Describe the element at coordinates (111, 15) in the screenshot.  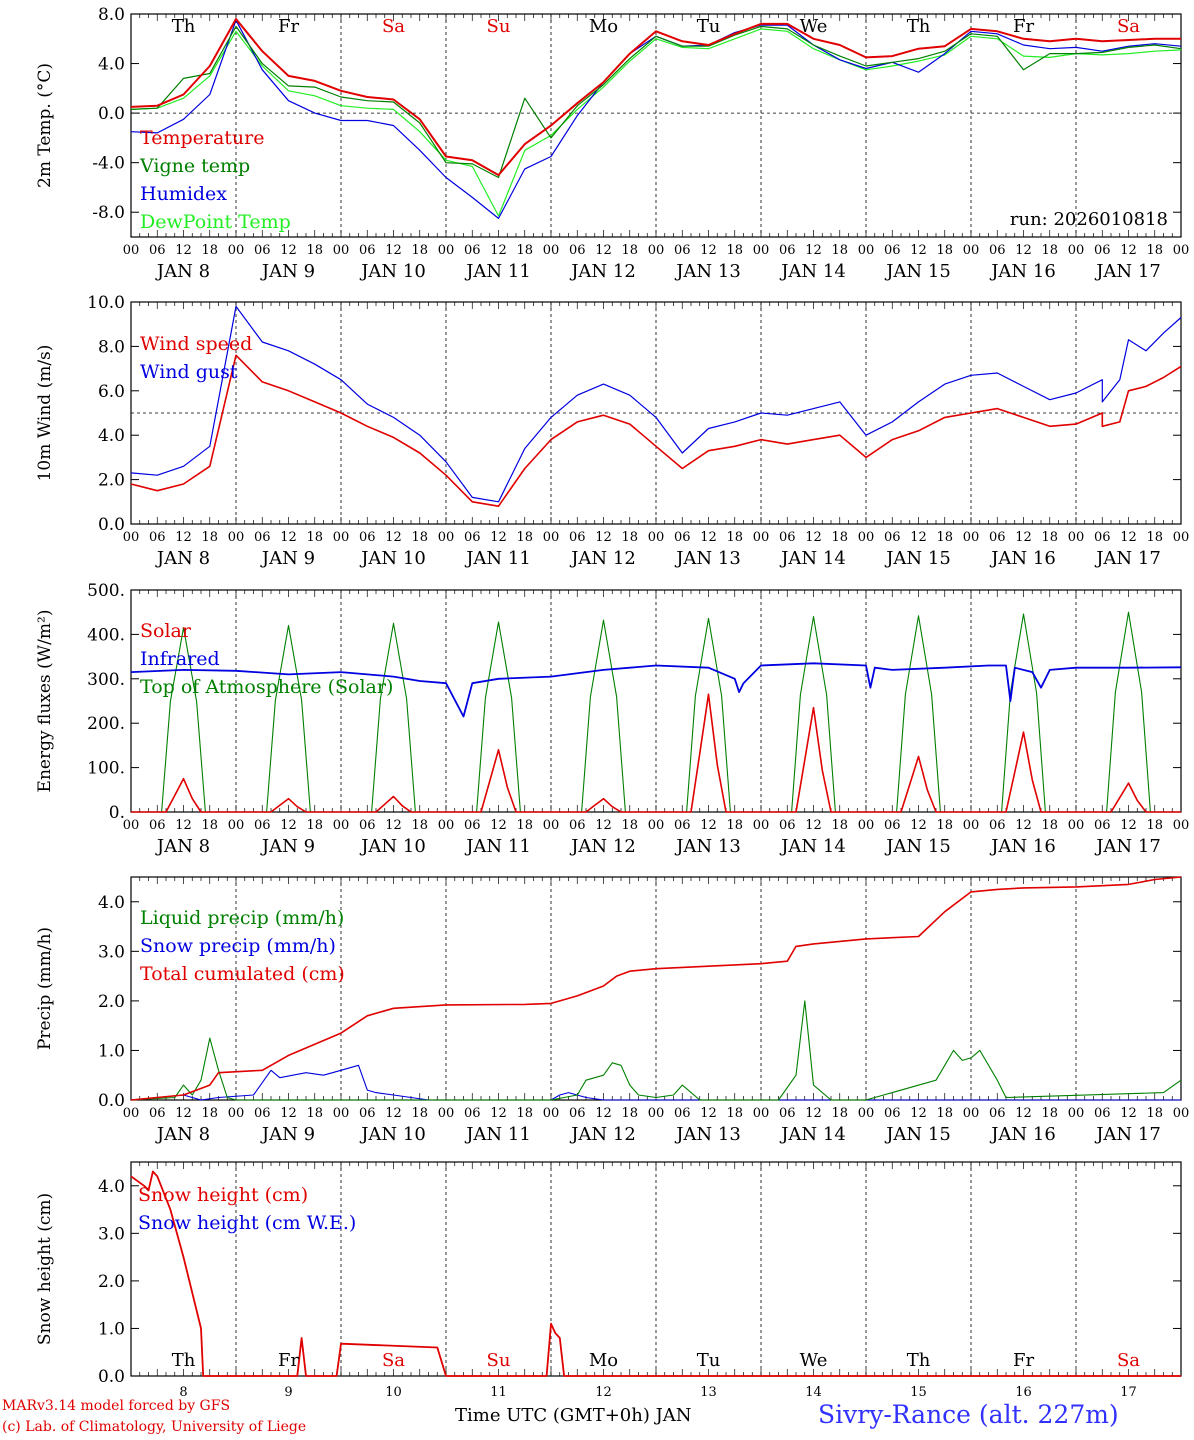
I see `y-tick-label: 8.0` at that location.